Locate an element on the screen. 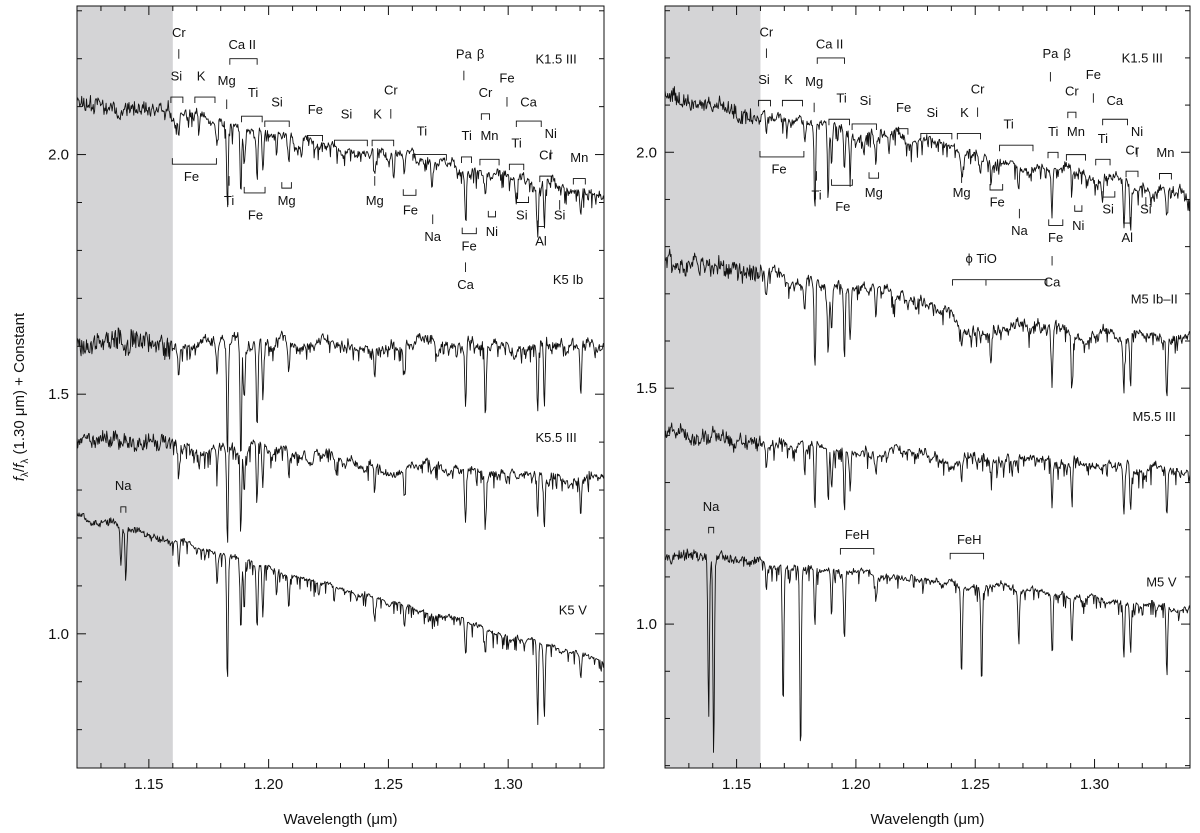 This screenshot has height=833, width=1200. spectrum-label-k5-5-iii: K5.5 III is located at coordinates (555, 437).